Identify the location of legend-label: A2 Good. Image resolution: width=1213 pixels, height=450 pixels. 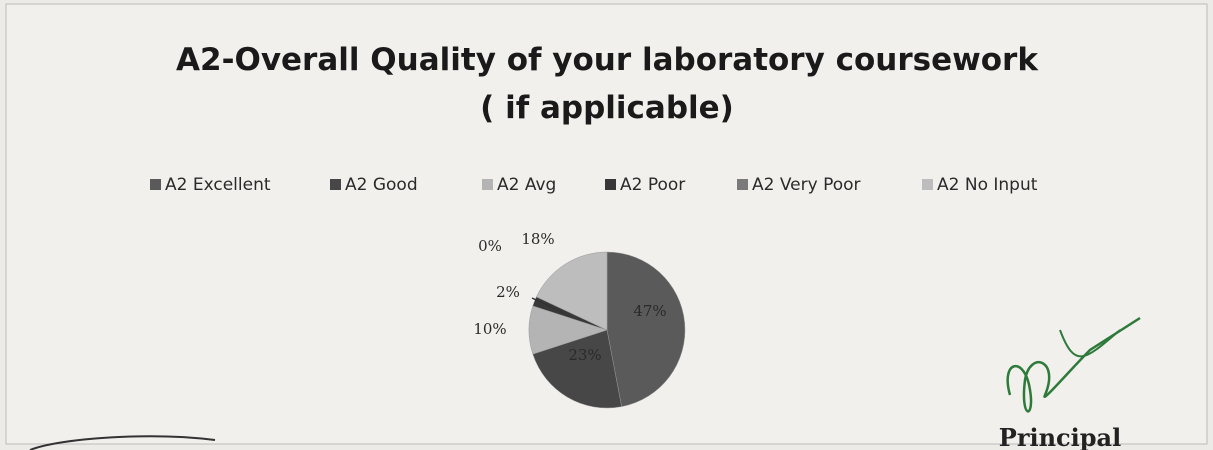
(381, 185).